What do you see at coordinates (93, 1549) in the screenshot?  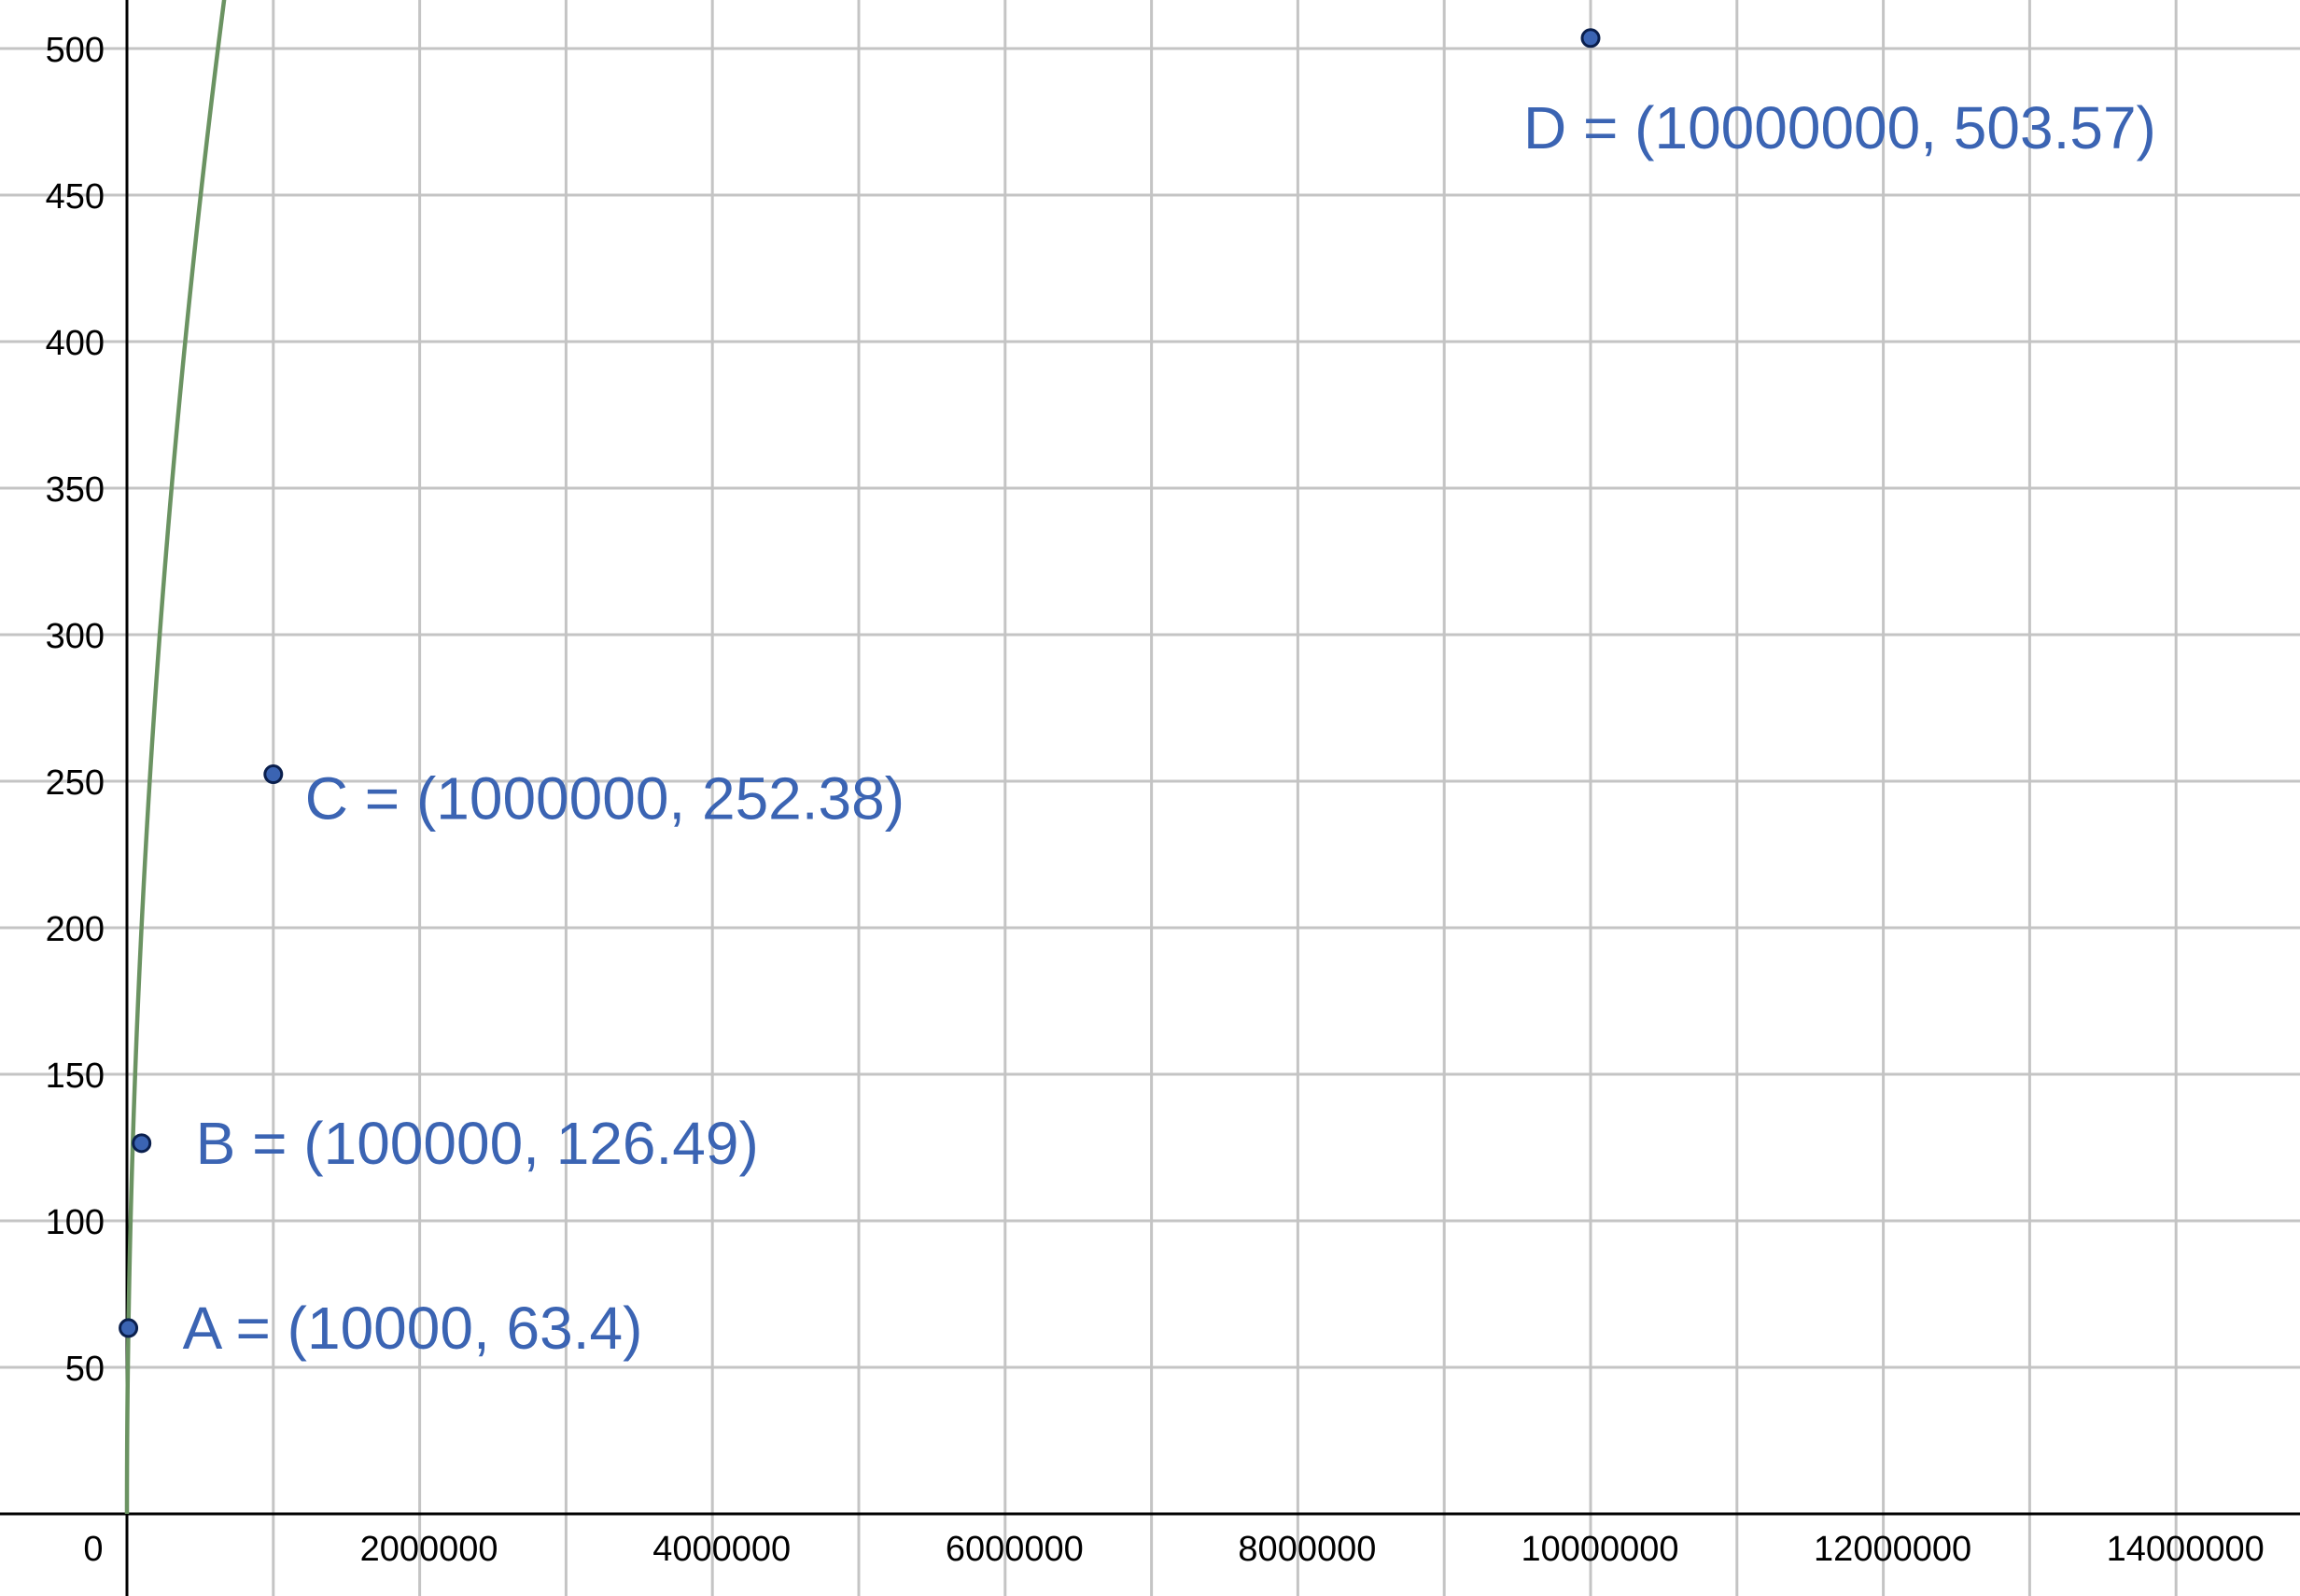 I see `origin-label: 0` at bounding box center [93, 1549].